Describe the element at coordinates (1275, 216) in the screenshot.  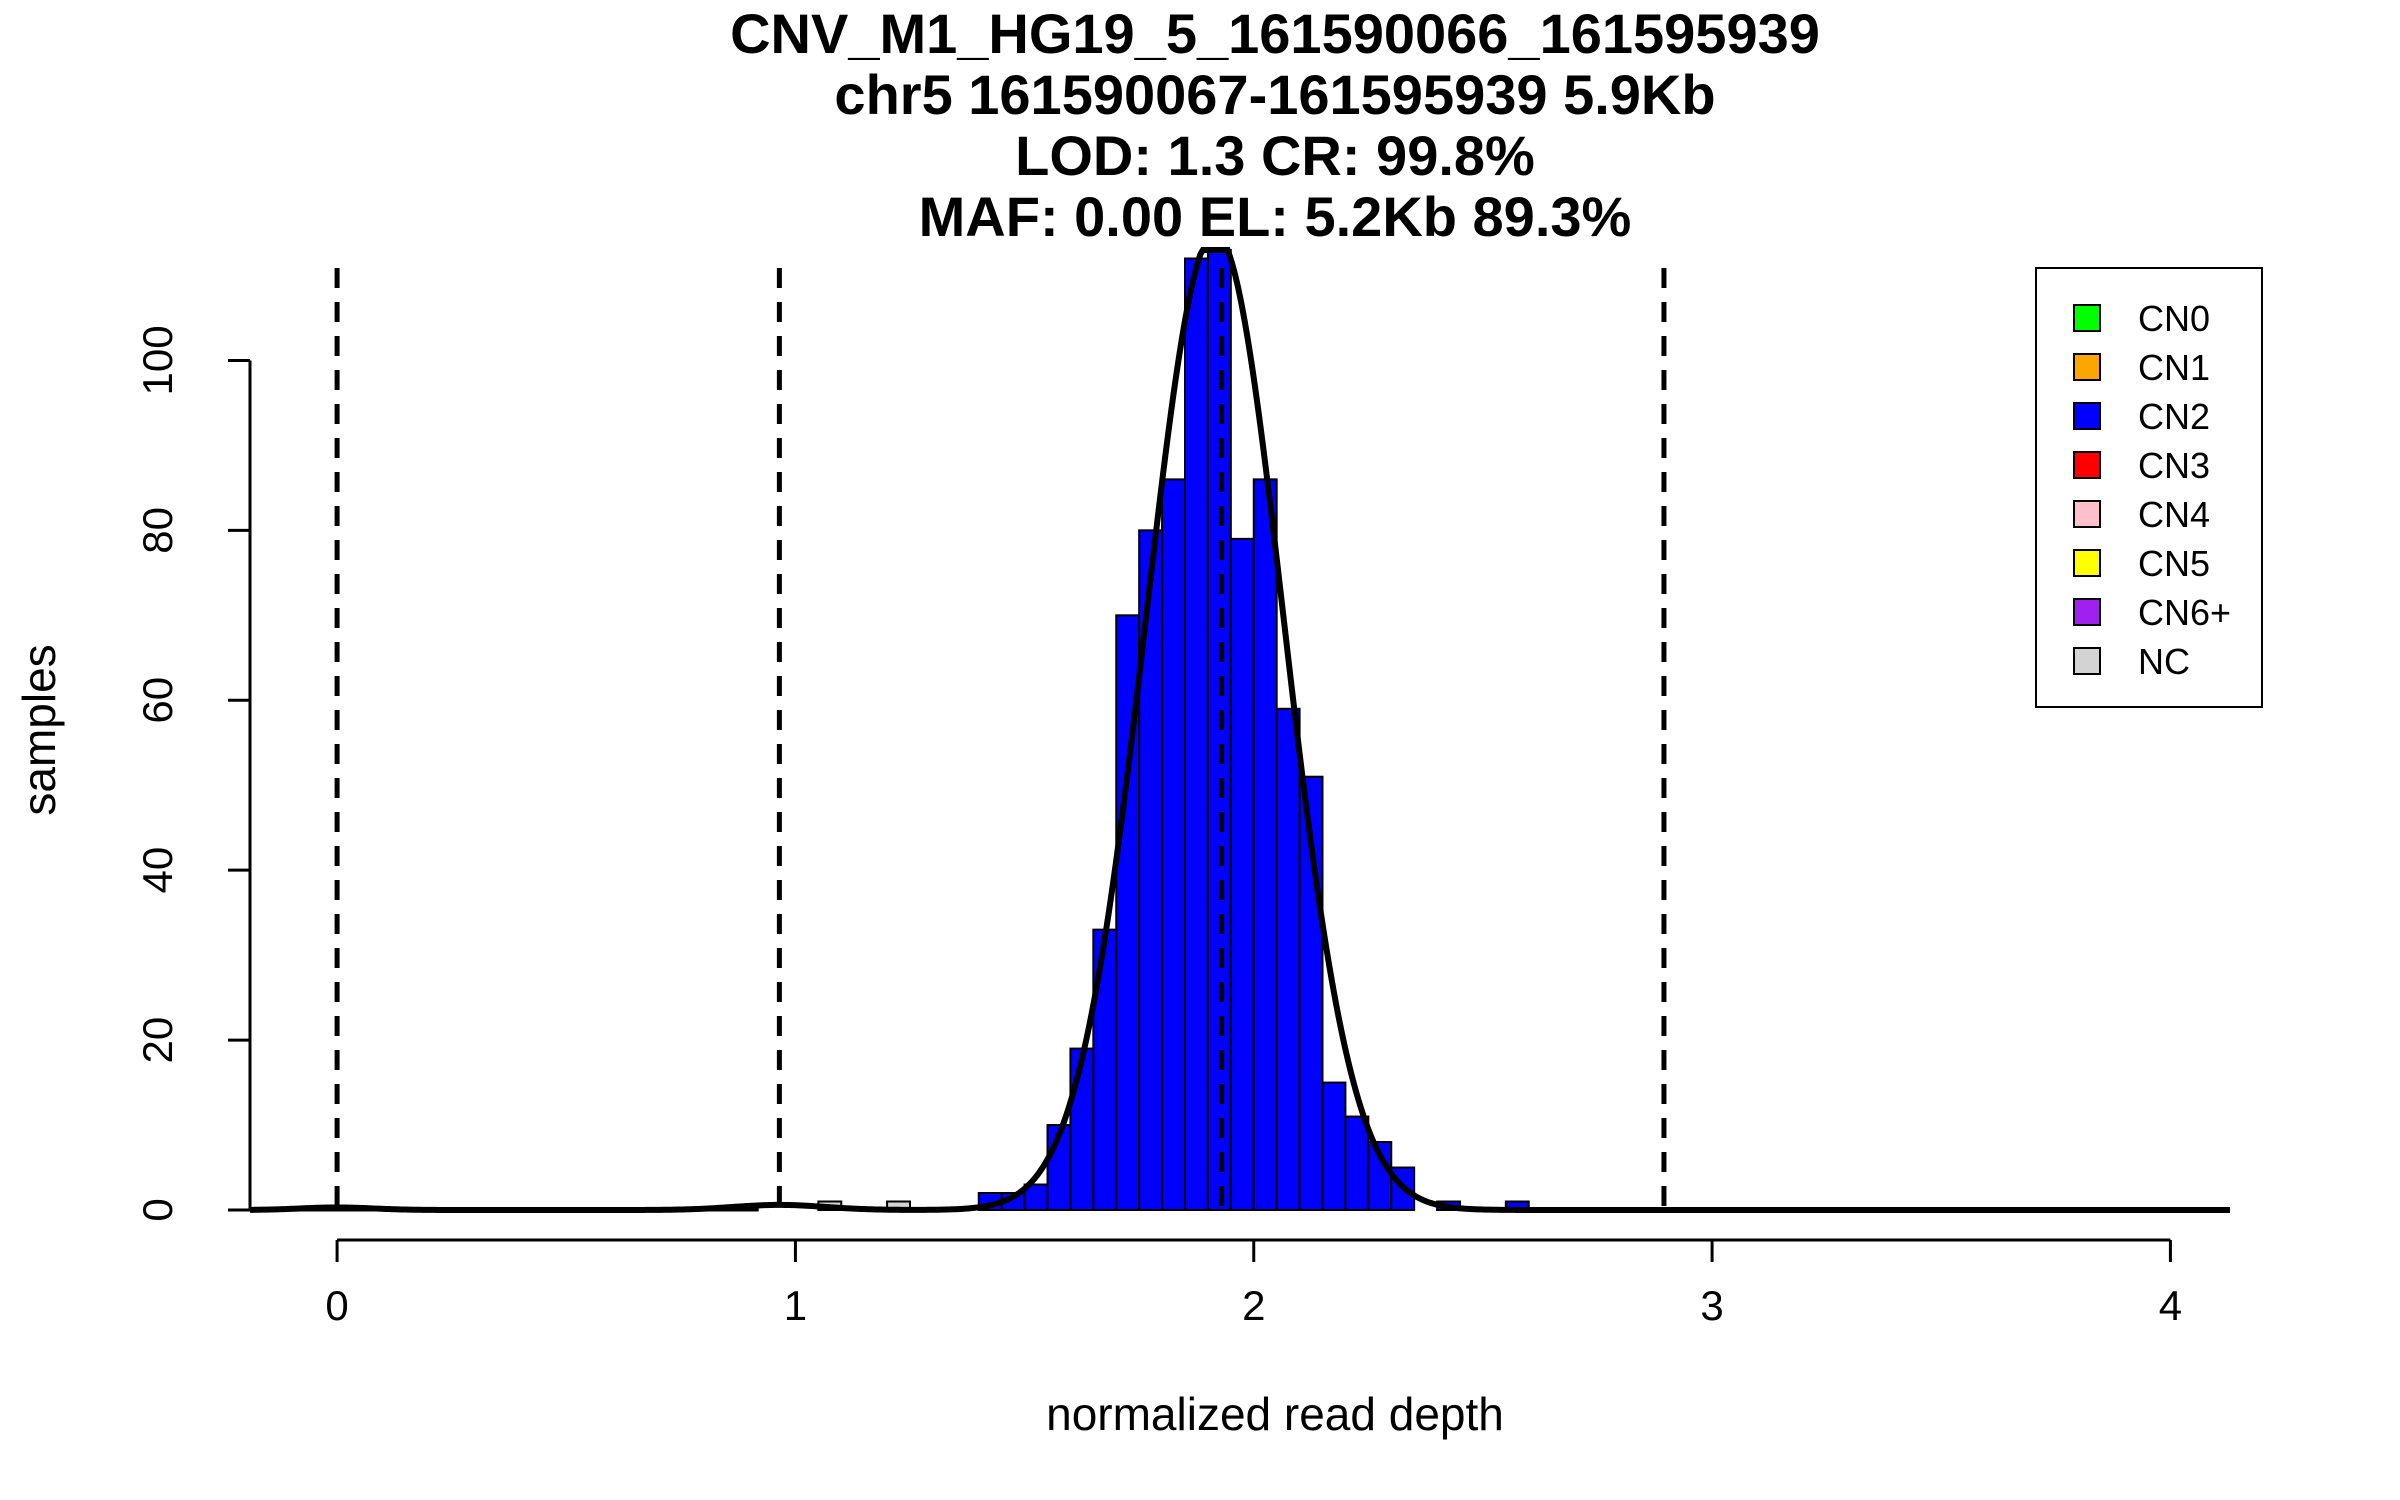
I see `title-line-4: MAF: 0.00 EL: 5.2Kb 89.3%` at that location.